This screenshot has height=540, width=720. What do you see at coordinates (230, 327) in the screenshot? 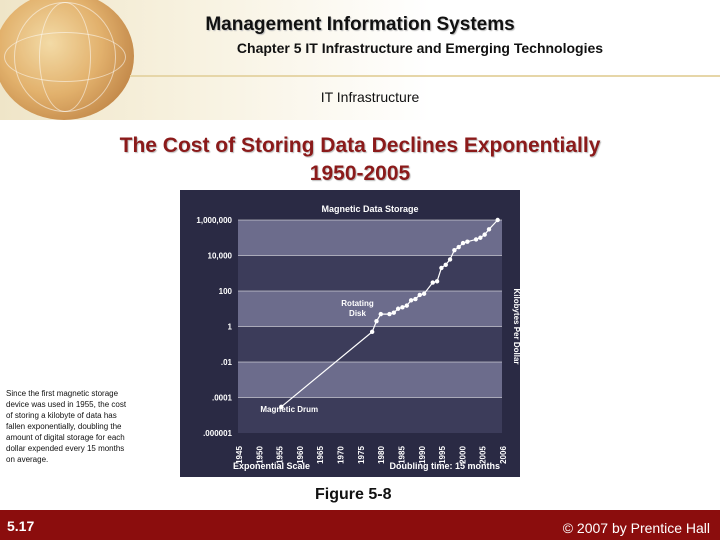
I see `y-tick-label: 1` at bounding box center [230, 327].